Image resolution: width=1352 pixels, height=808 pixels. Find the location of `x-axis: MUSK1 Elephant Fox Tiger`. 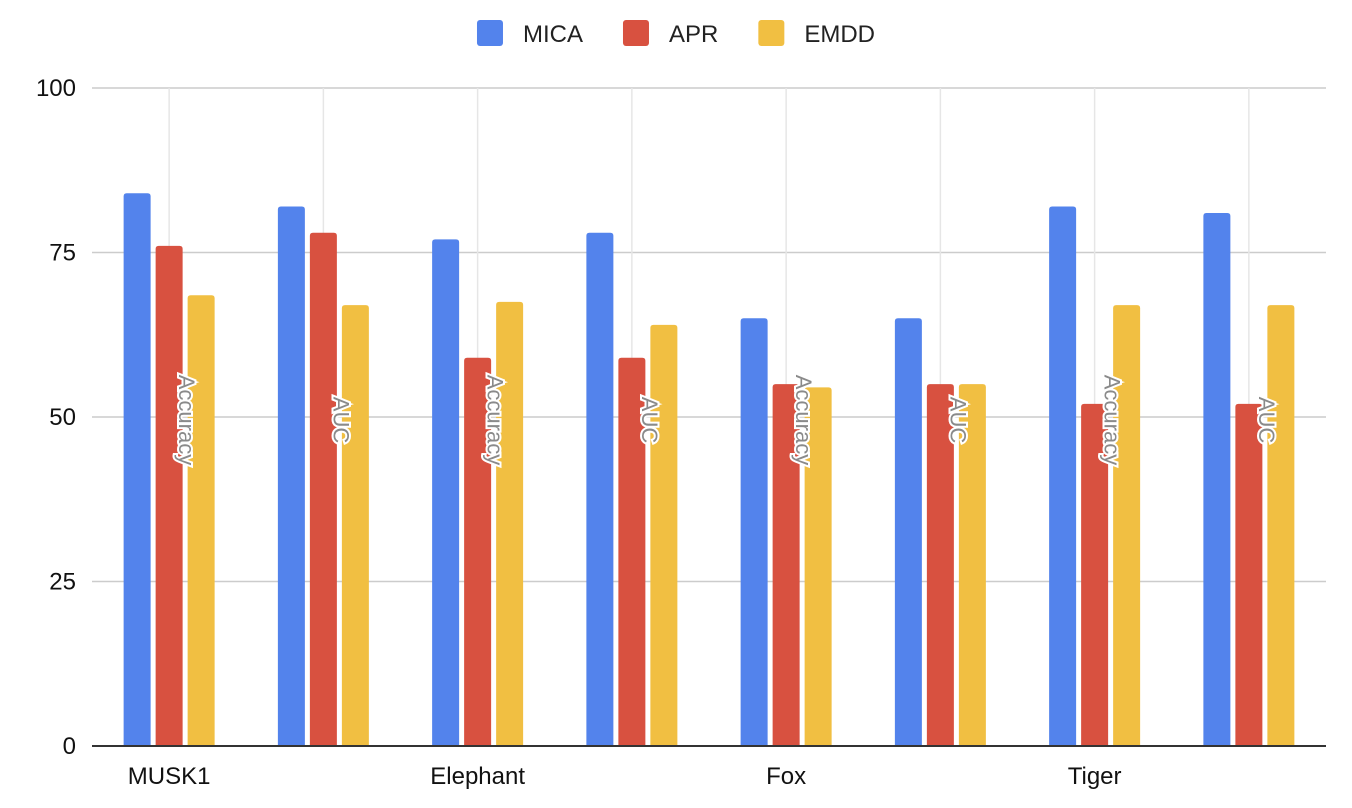

x-axis: MUSK1 Elephant Fox Tiger is located at coordinates (709, 767).